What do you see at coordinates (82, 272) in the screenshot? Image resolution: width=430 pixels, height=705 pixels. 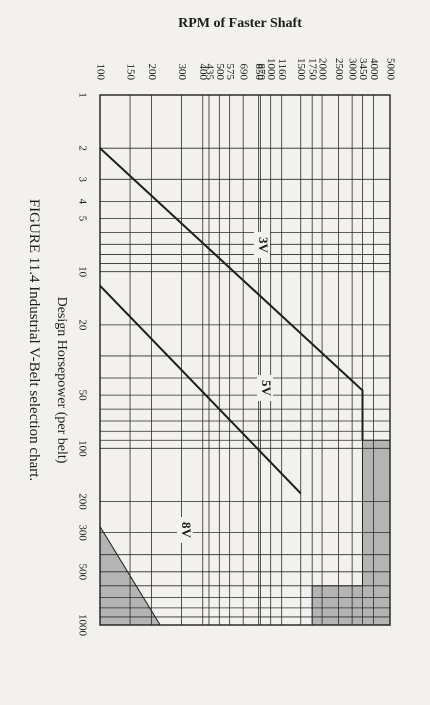 I see `x-tick-label: 10` at bounding box center [82, 272].